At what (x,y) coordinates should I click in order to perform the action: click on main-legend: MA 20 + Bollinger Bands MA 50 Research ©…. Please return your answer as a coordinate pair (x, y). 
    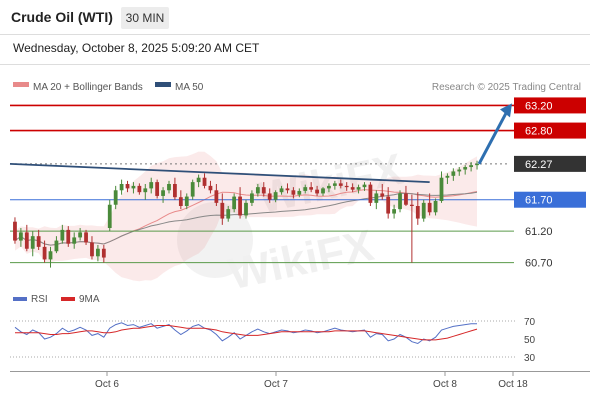
    Looking at the image, I should click on (297, 87).